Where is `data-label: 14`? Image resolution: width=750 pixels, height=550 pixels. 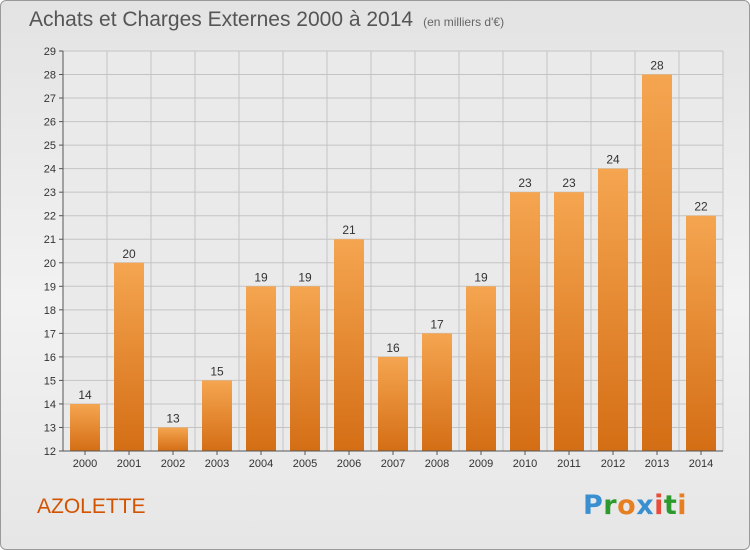
data-label: 14 is located at coordinates (85, 395).